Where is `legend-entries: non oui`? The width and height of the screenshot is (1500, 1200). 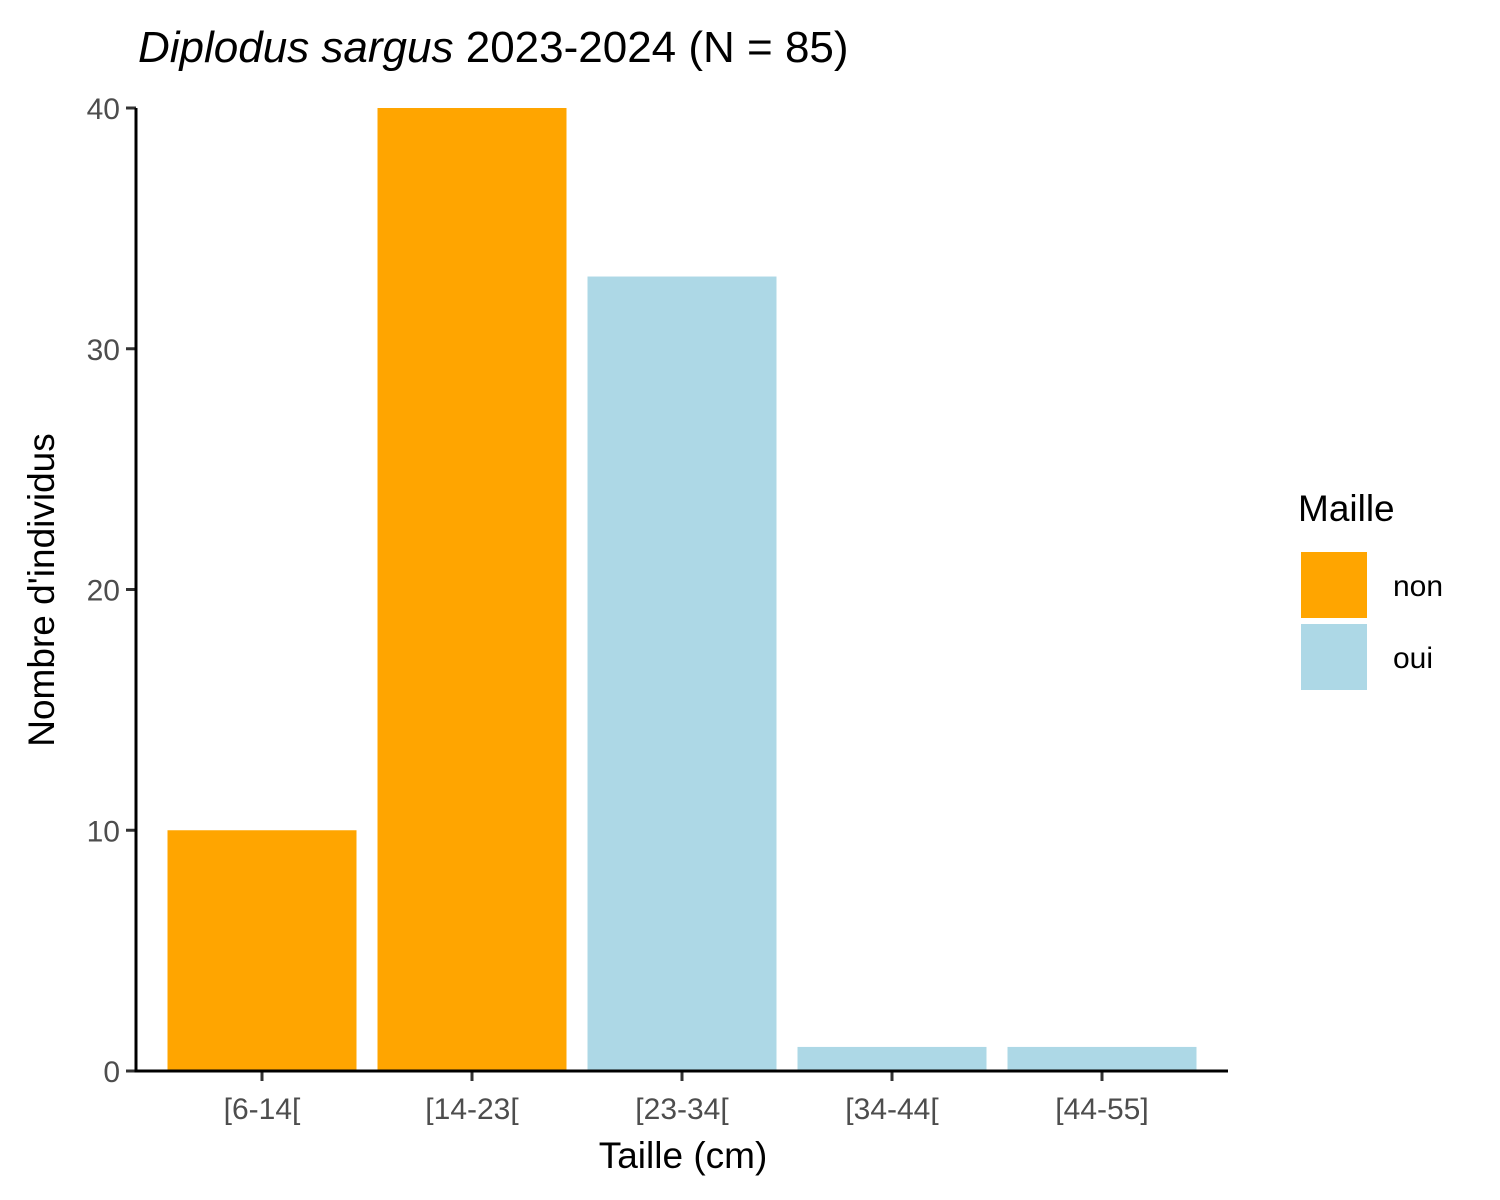 legend-entries: non oui is located at coordinates (1372, 621).